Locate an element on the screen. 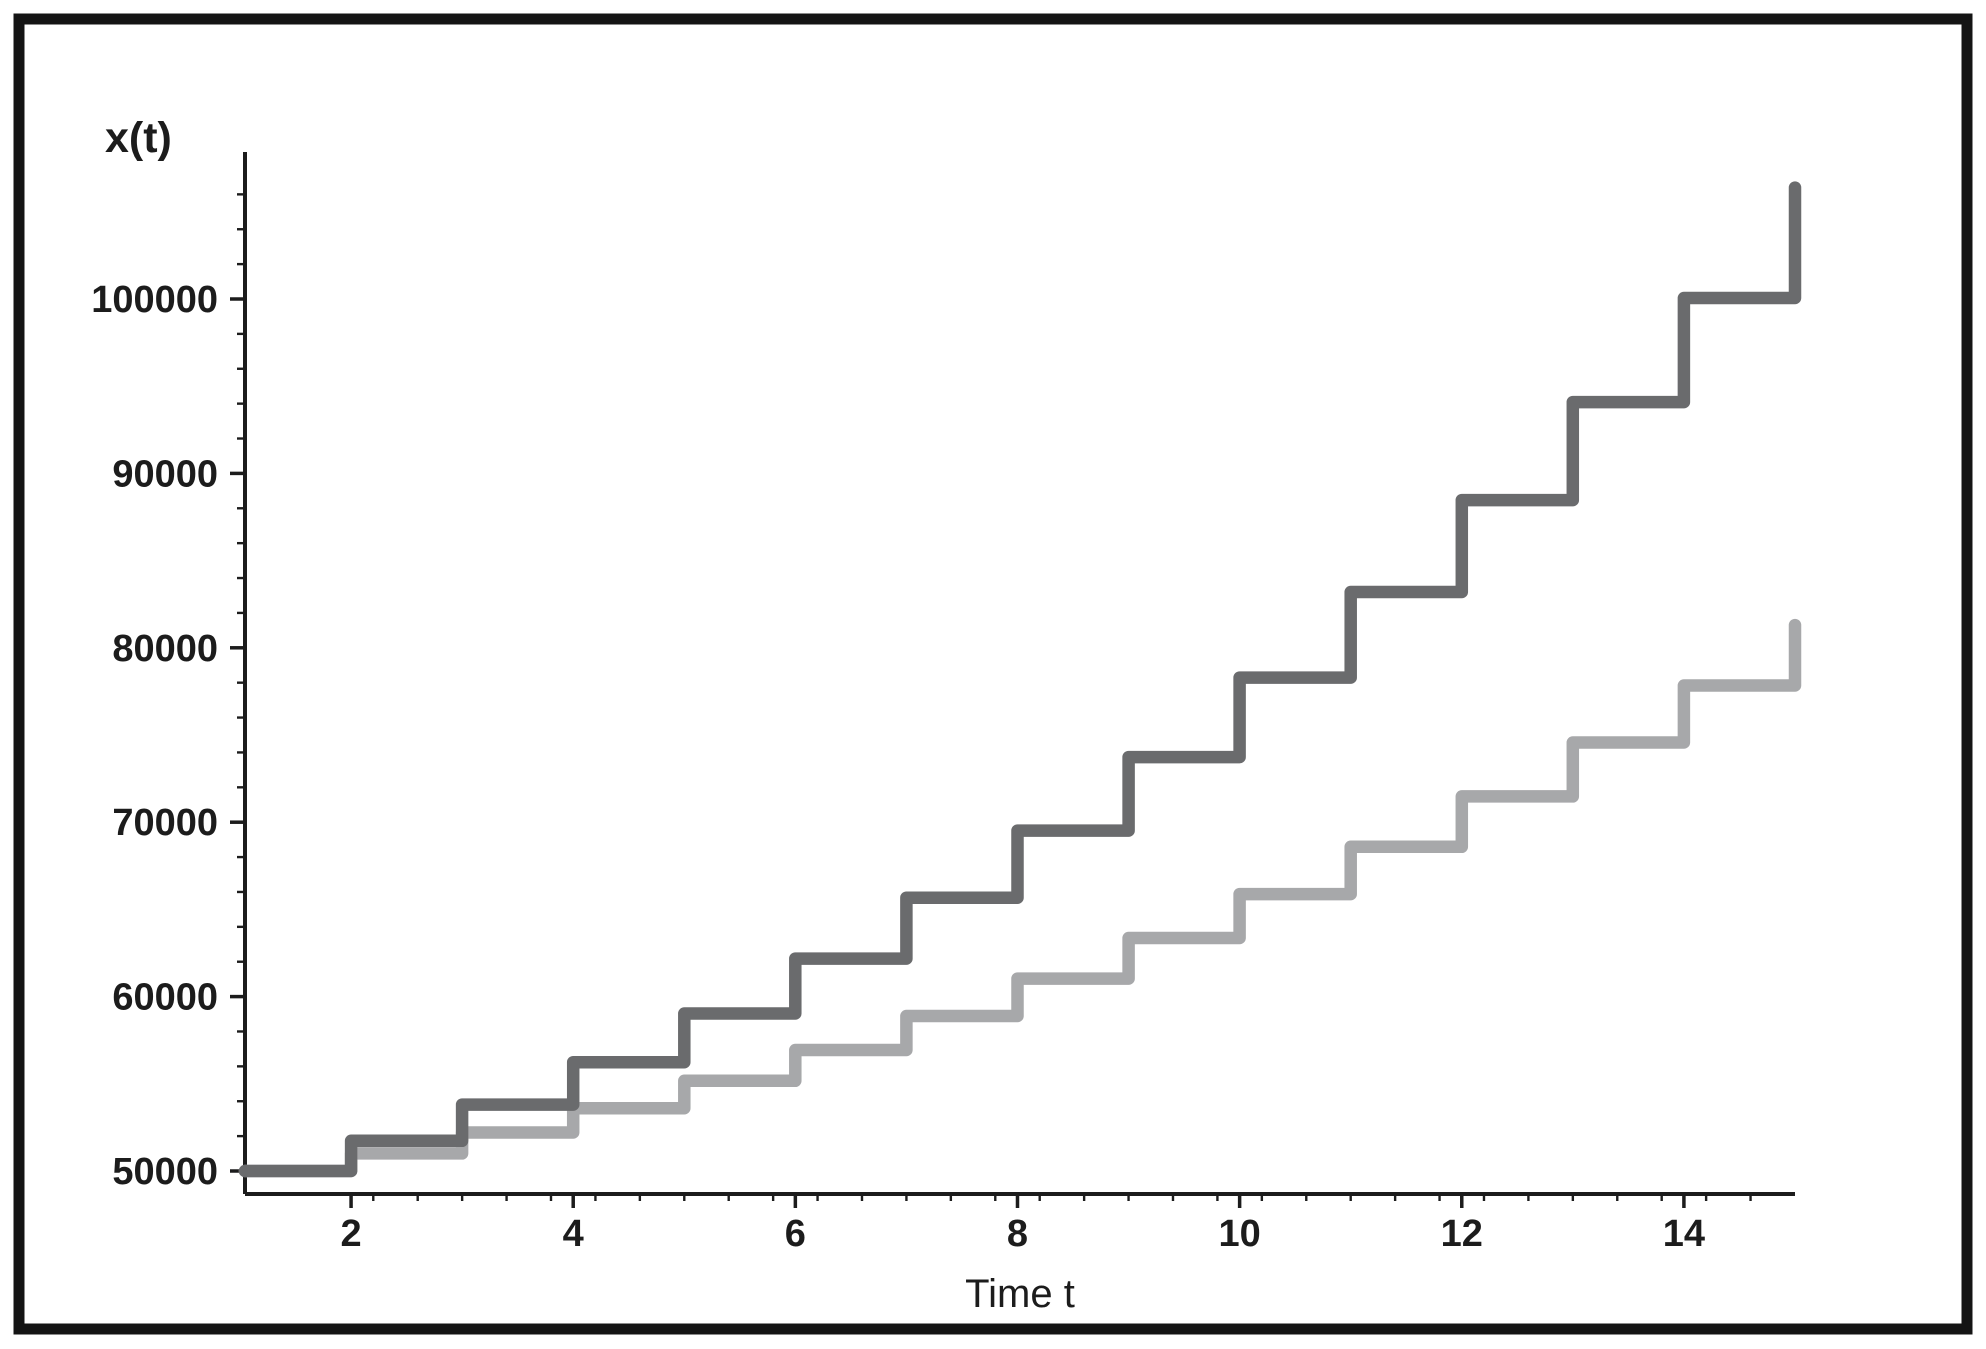 The height and width of the screenshot is (1349, 1986). y-tick-label: 80000 is located at coordinates (165, 649).